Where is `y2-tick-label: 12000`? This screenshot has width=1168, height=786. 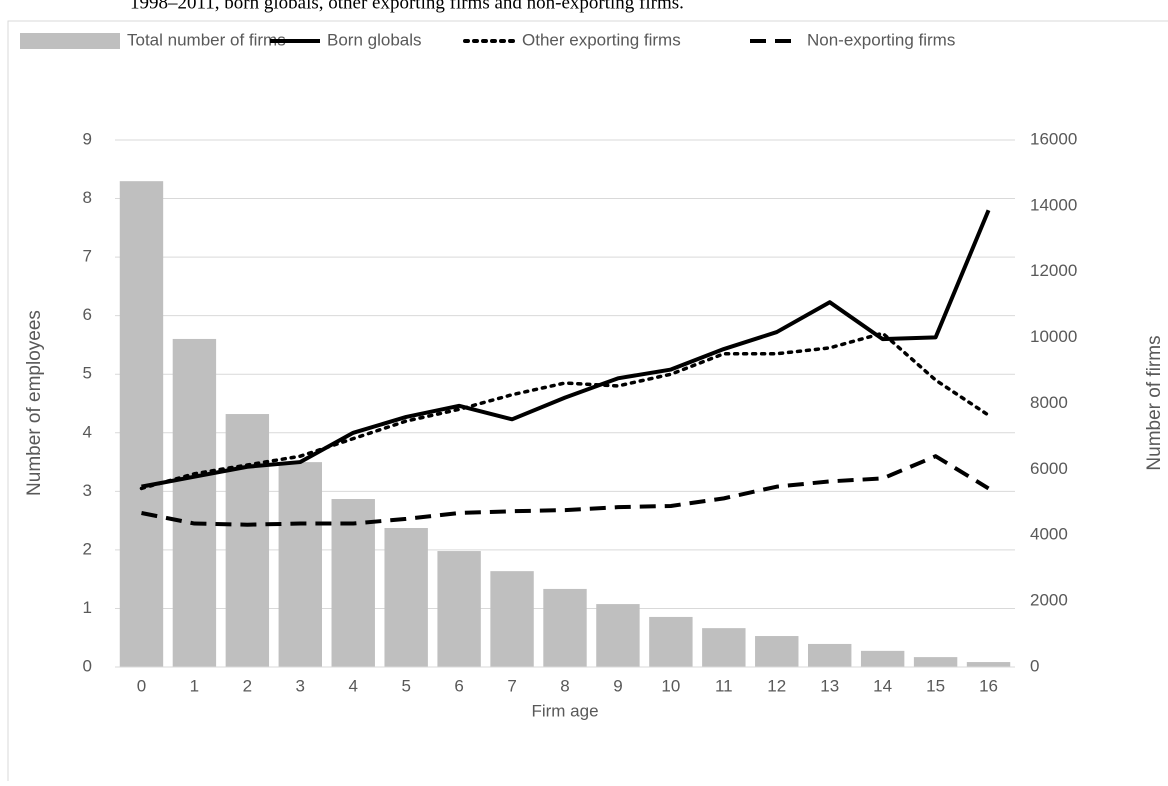 y2-tick-label: 12000 is located at coordinates (1053, 270).